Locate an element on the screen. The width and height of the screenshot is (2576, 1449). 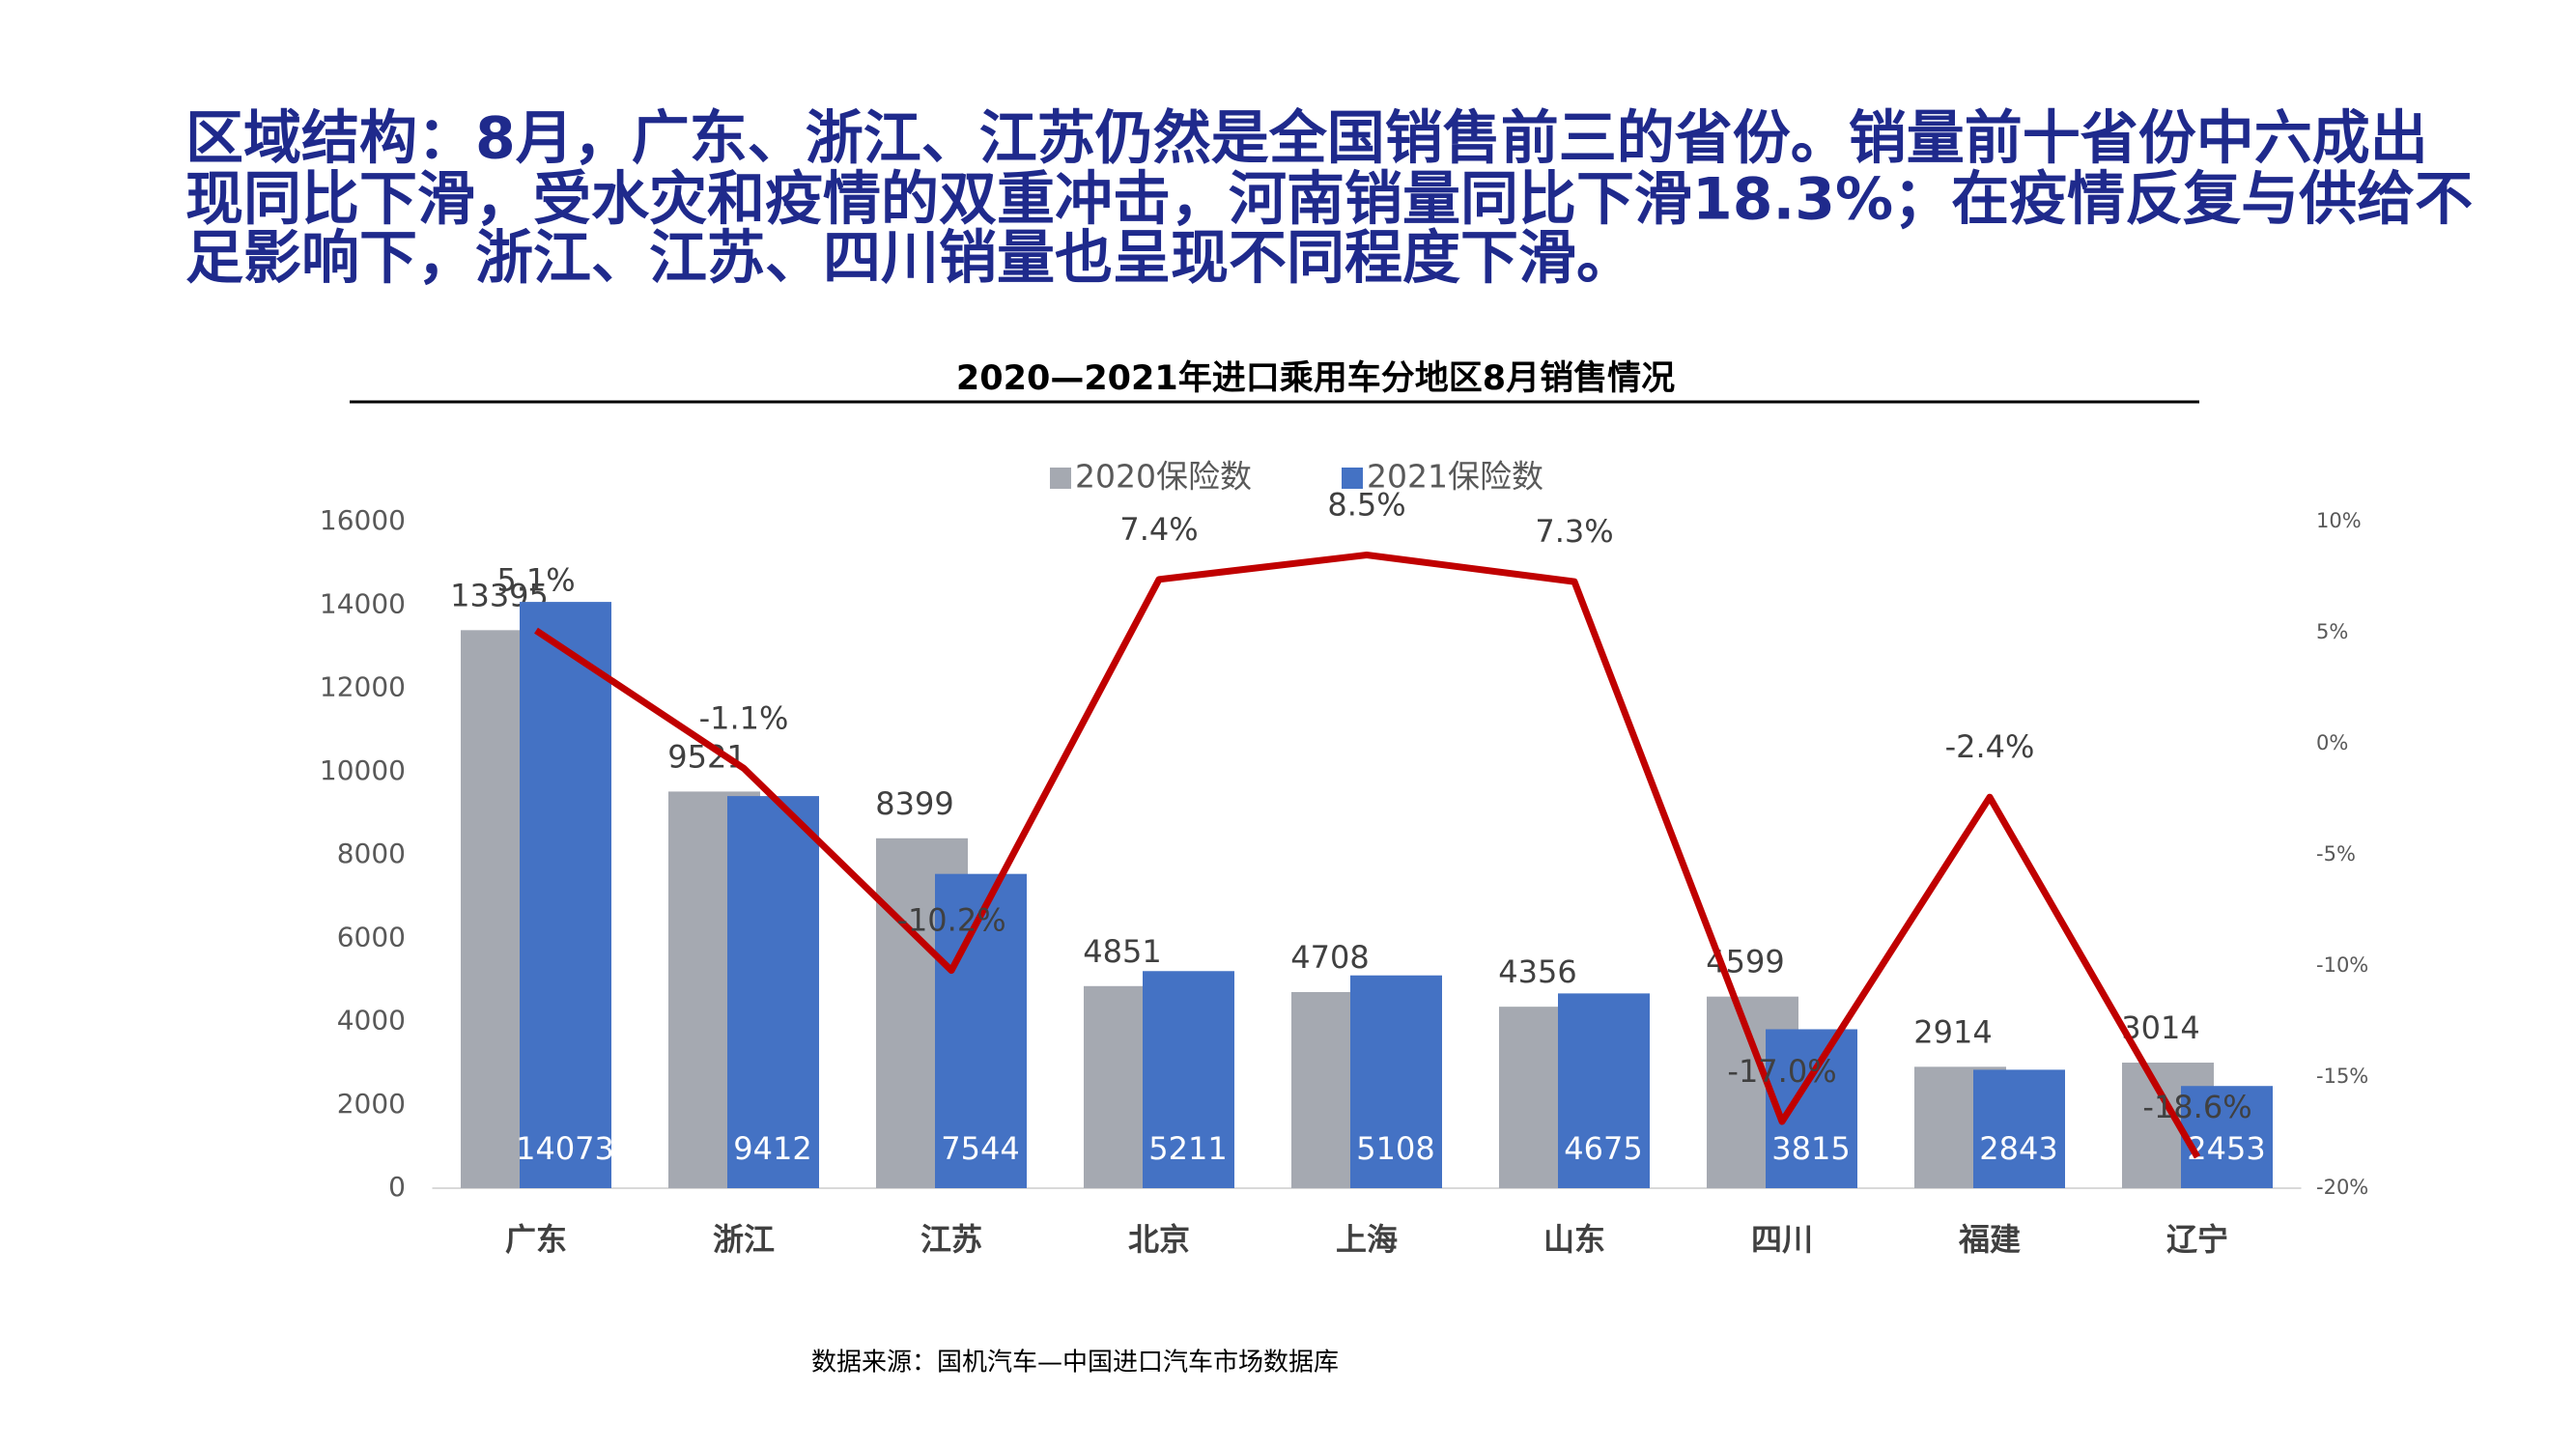
y-tick-label: 8000 is located at coordinates (371, 853).